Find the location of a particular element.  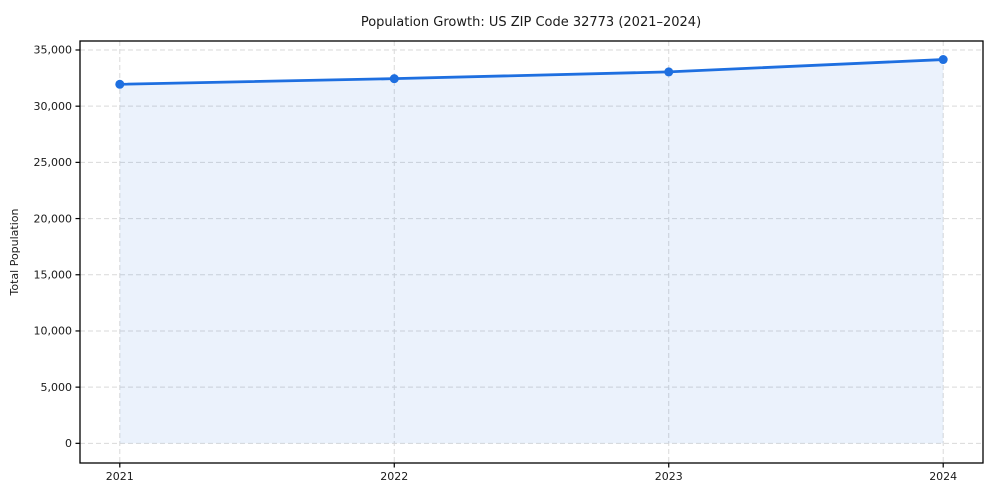

y-tick-label: 25,000 is located at coordinates (53, 162).